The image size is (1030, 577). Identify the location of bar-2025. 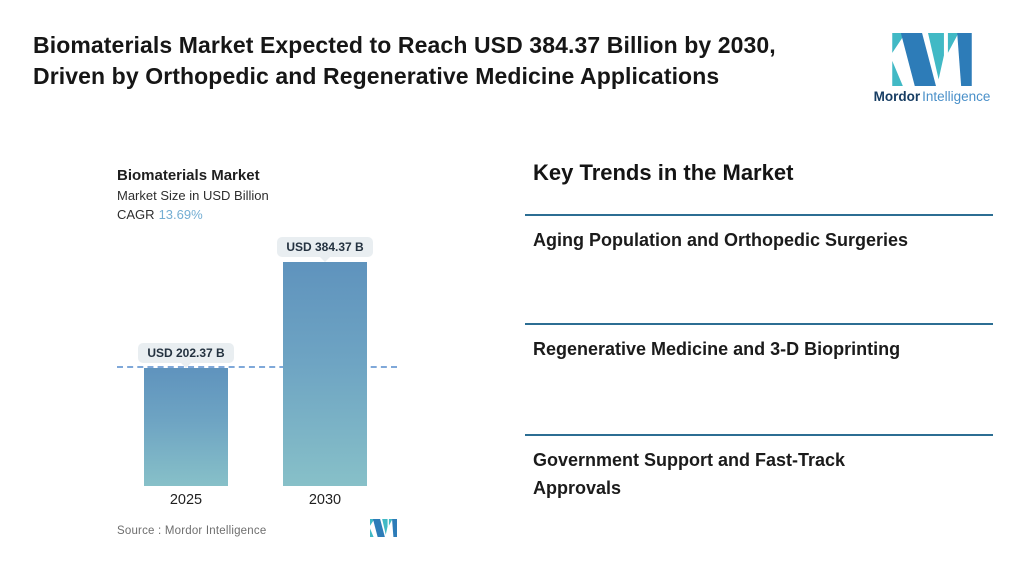
(186, 427).